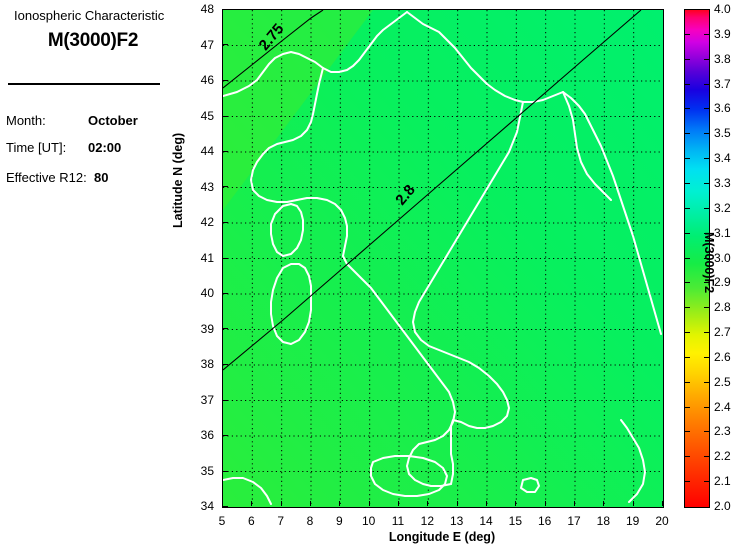  I want to click on x-tick-label: 9, so click(339, 521).